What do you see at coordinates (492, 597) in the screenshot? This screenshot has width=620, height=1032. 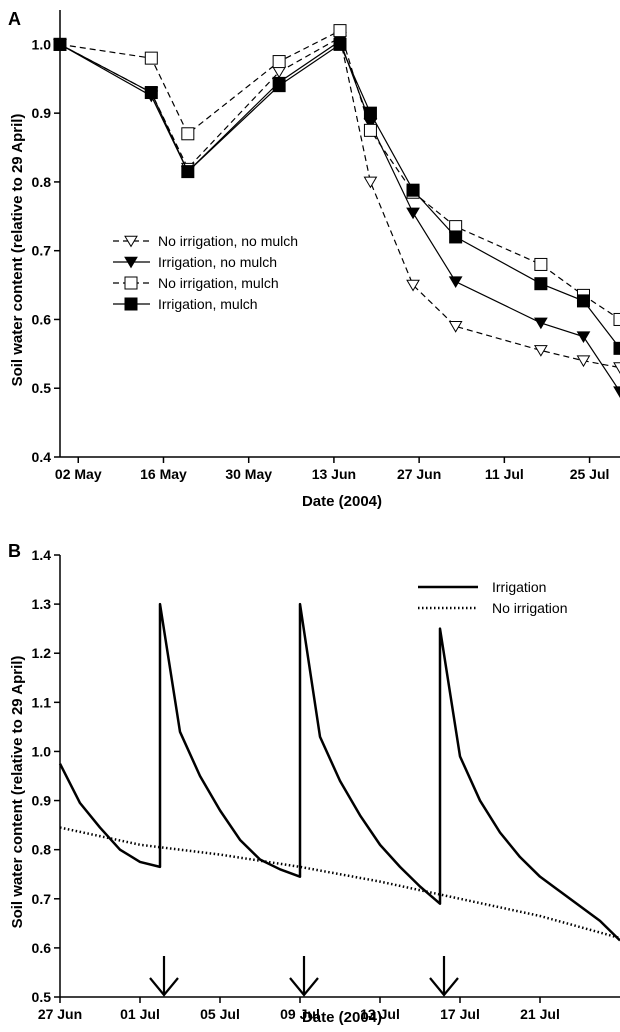 I see `panel-b-legend: Irrigation No irrigation` at bounding box center [492, 597].